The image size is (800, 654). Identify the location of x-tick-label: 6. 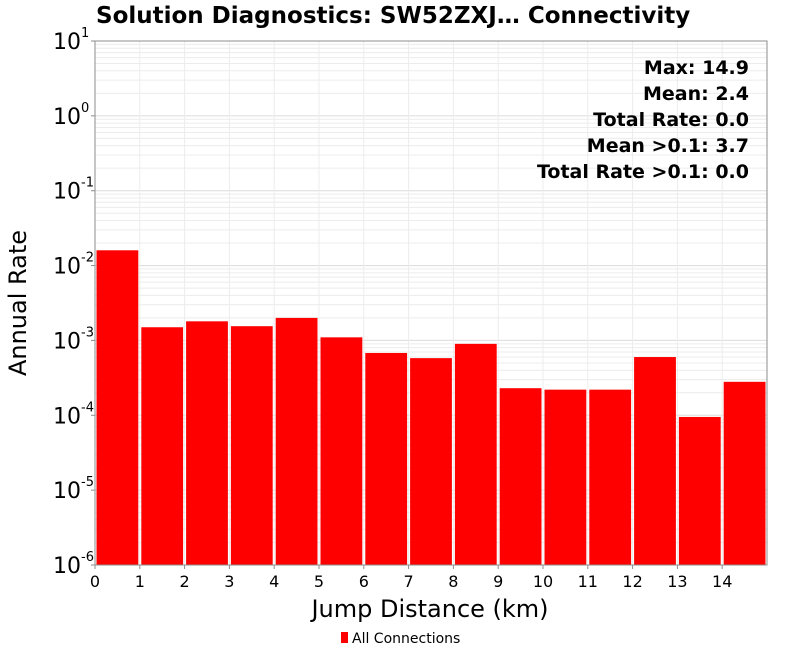
(364, 581).